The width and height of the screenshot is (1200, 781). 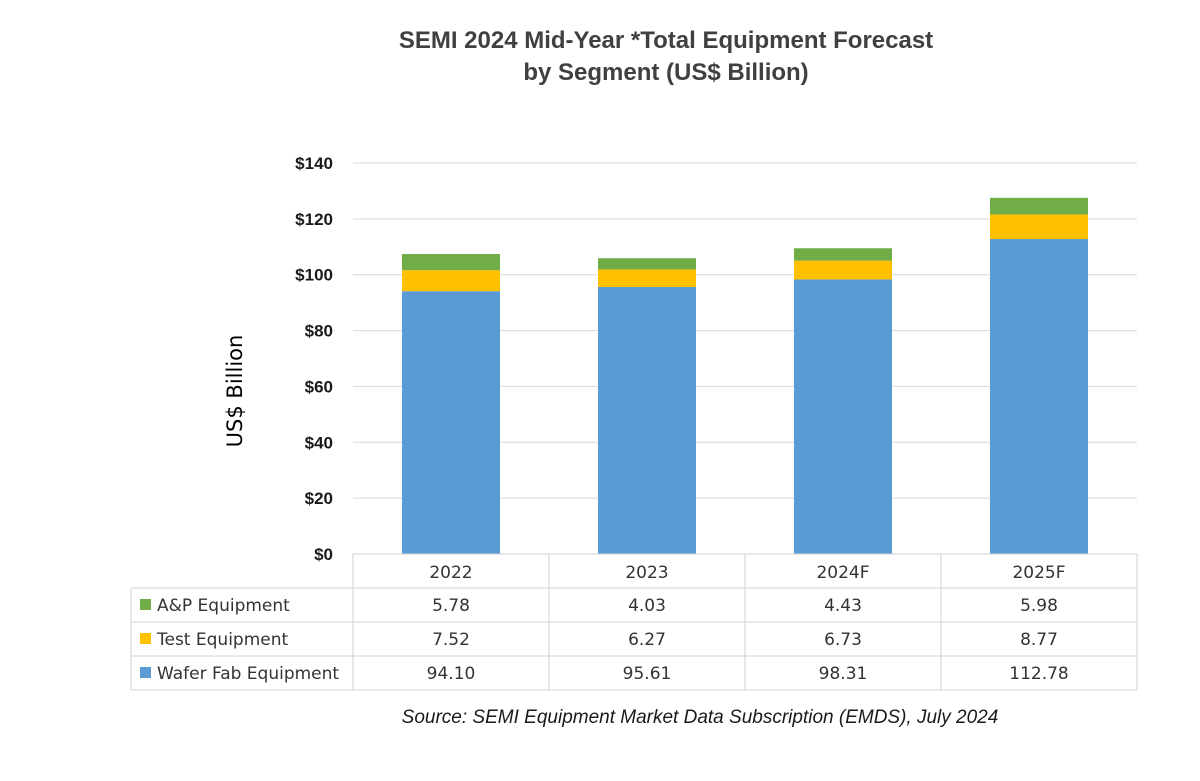 I want to click on bar-wafer-fab-equipment-2025f, so click(x=1039, y=396).